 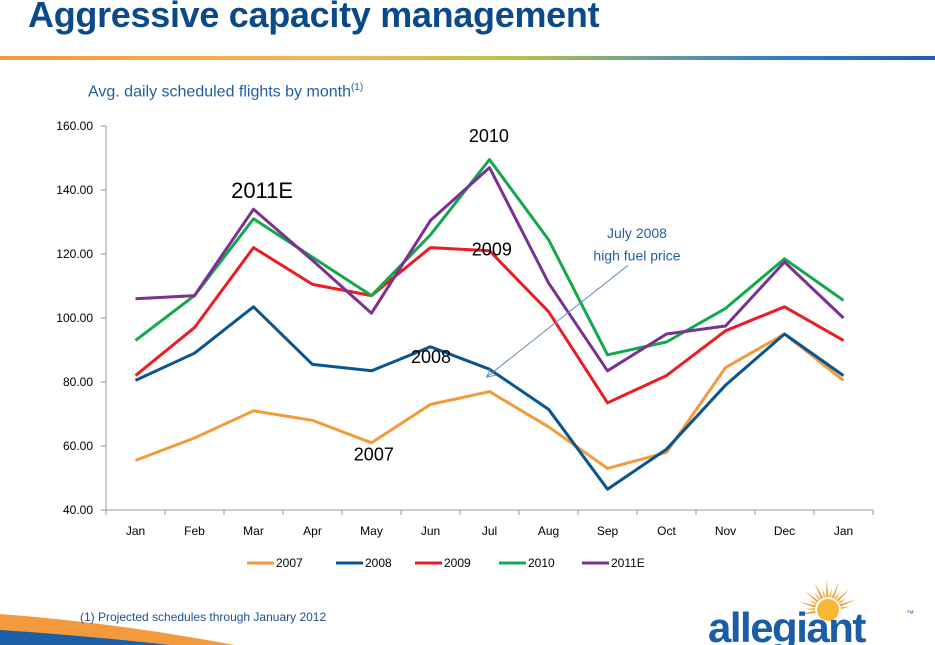 I want to click on subtitle-footnote-marker: (1), so click(x=357, y=87).